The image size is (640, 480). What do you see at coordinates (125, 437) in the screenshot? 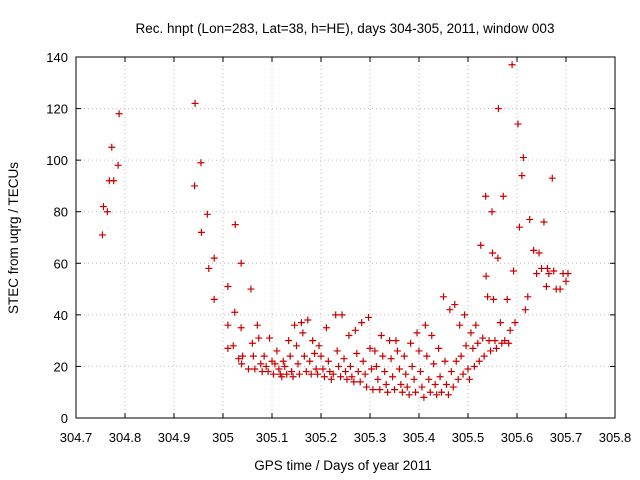
I see `x-tick-label: 304.8` at bounding box center [125, 437].